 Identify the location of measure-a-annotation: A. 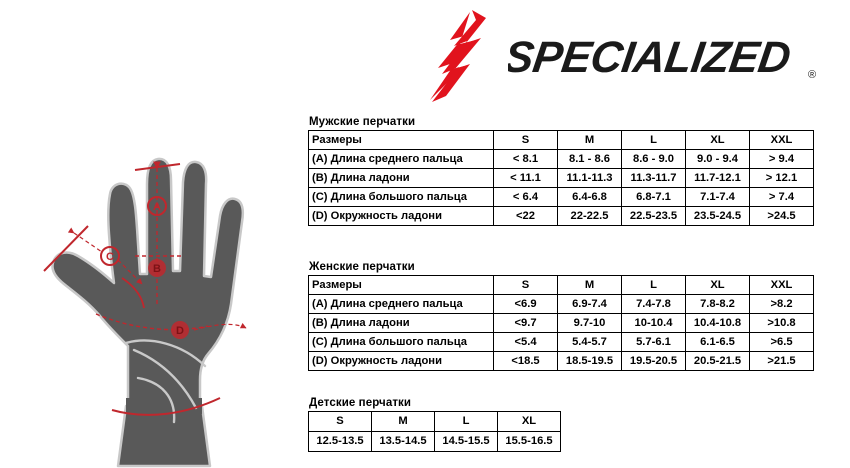
(157, 207).